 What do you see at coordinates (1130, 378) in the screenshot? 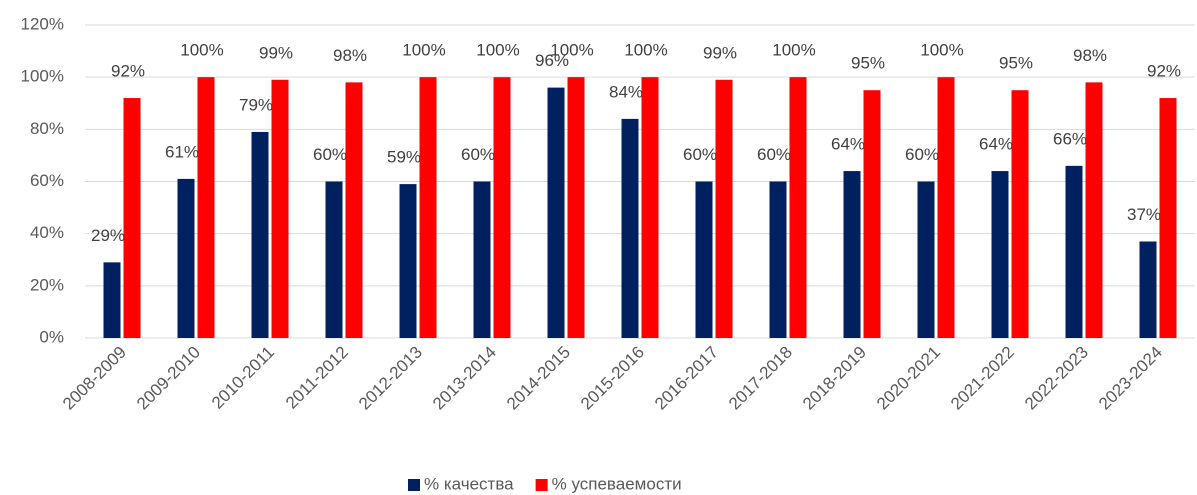
I see `x-tick-label: 2023-2024` at bounding box center [1130, 378].